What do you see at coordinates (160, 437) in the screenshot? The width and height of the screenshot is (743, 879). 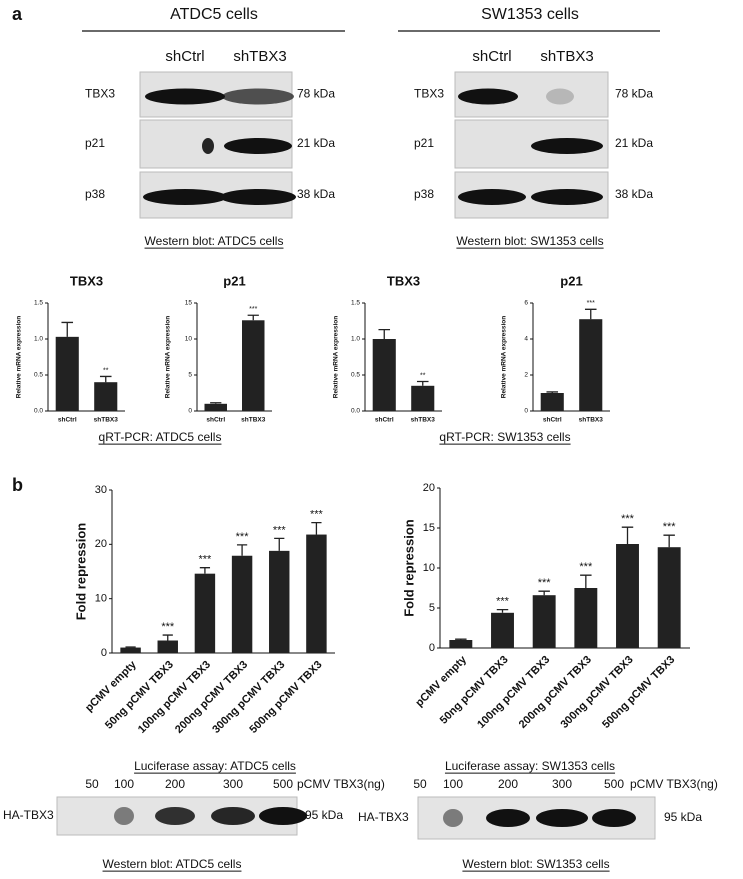 I see `caption: qRT-PCR: ATDC5 cells` at bounding box center [160, 437].